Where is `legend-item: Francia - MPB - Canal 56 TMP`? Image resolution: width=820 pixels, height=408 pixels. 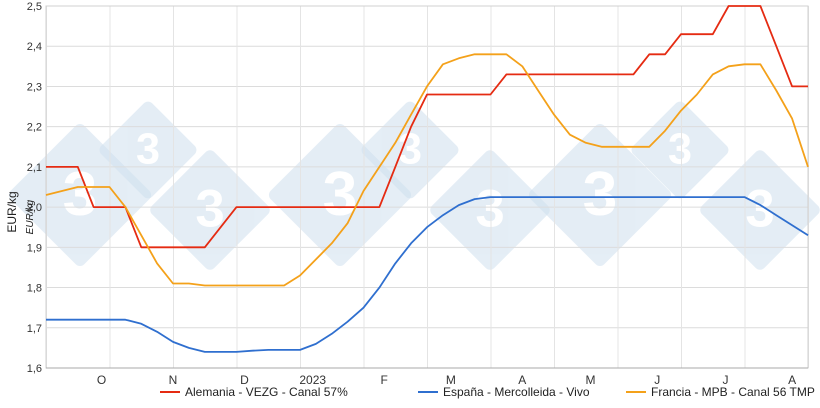 legend-item: Francia - MPB - Canal 56 TMP is located at coordinates (720, 392).